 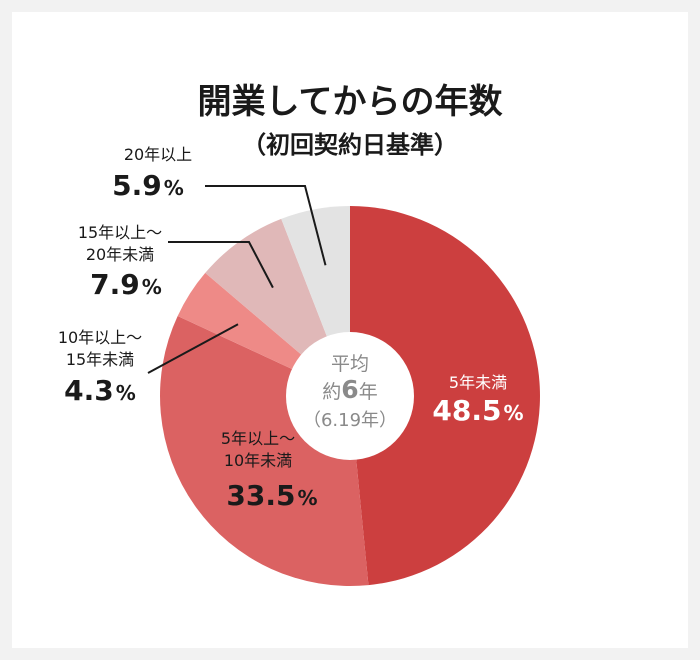 What do you see at coordinates (126, 284) in the screenshot?
I see `slice-value-15-20: 7.9%` at bounding box center [126, 284].